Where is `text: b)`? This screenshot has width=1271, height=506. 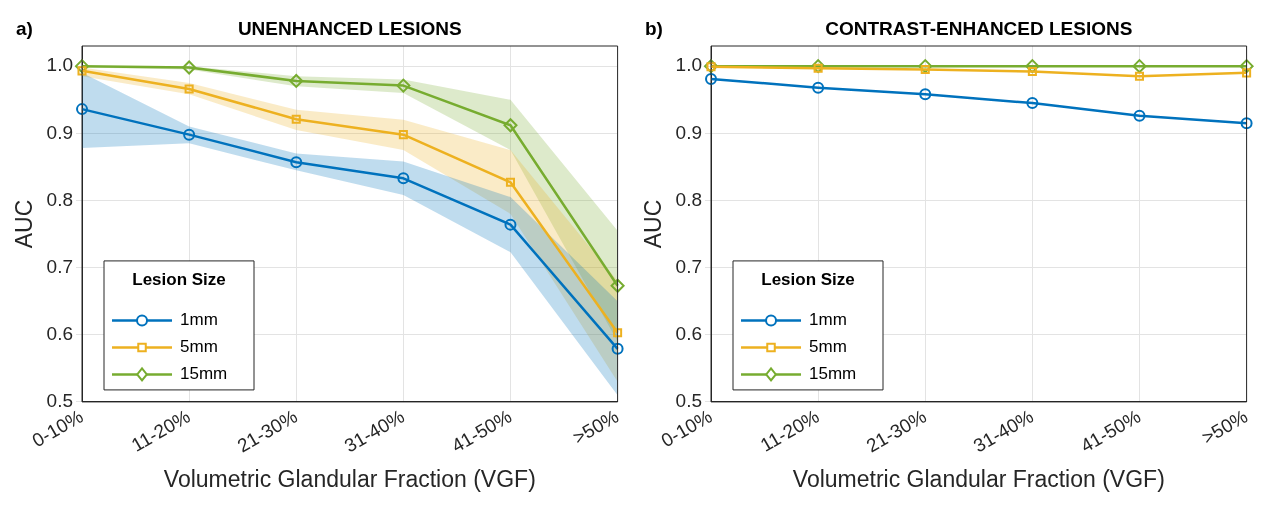 text: b) is located at coordinates (654, 29).